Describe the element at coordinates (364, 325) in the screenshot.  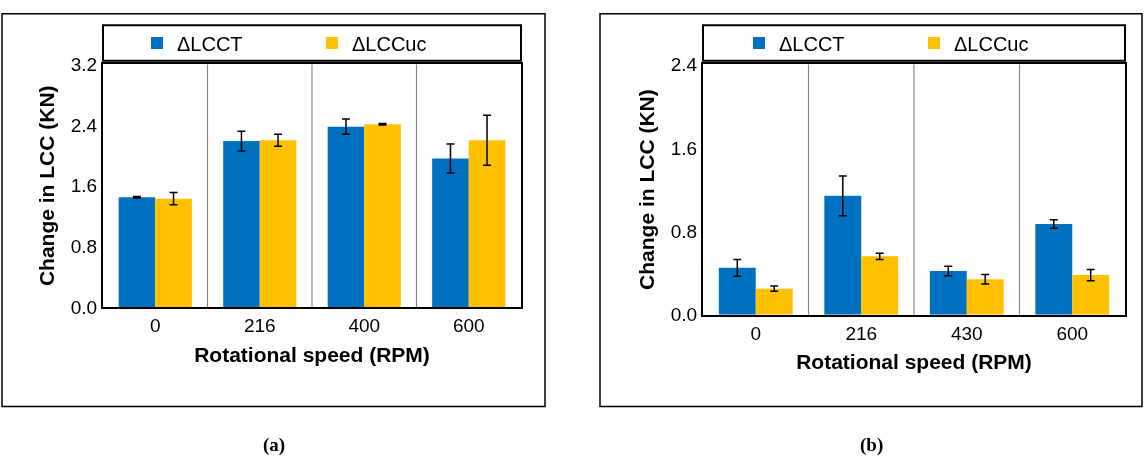
I see `x-tick-label: 400` at that location.